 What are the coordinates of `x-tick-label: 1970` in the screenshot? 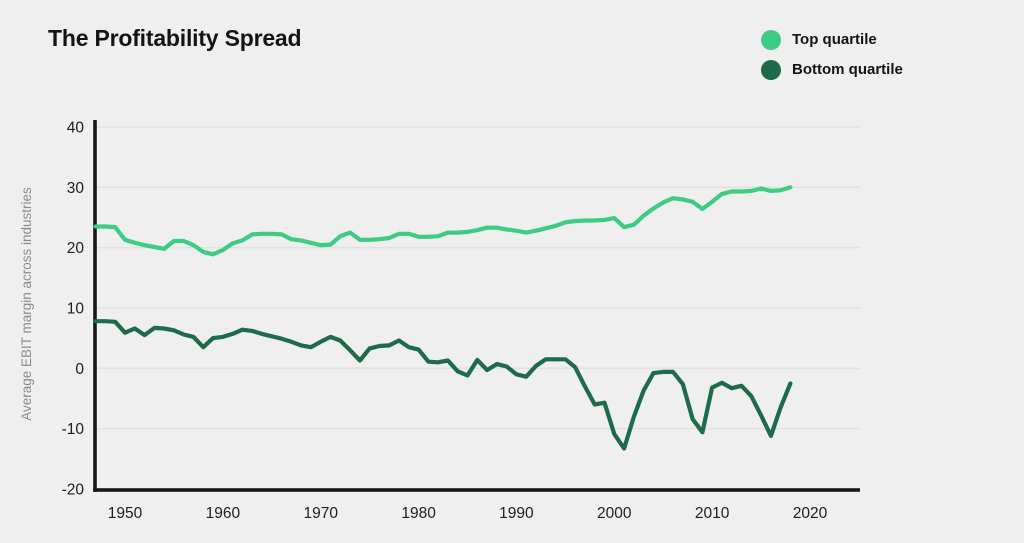 It's located at (320, 513).